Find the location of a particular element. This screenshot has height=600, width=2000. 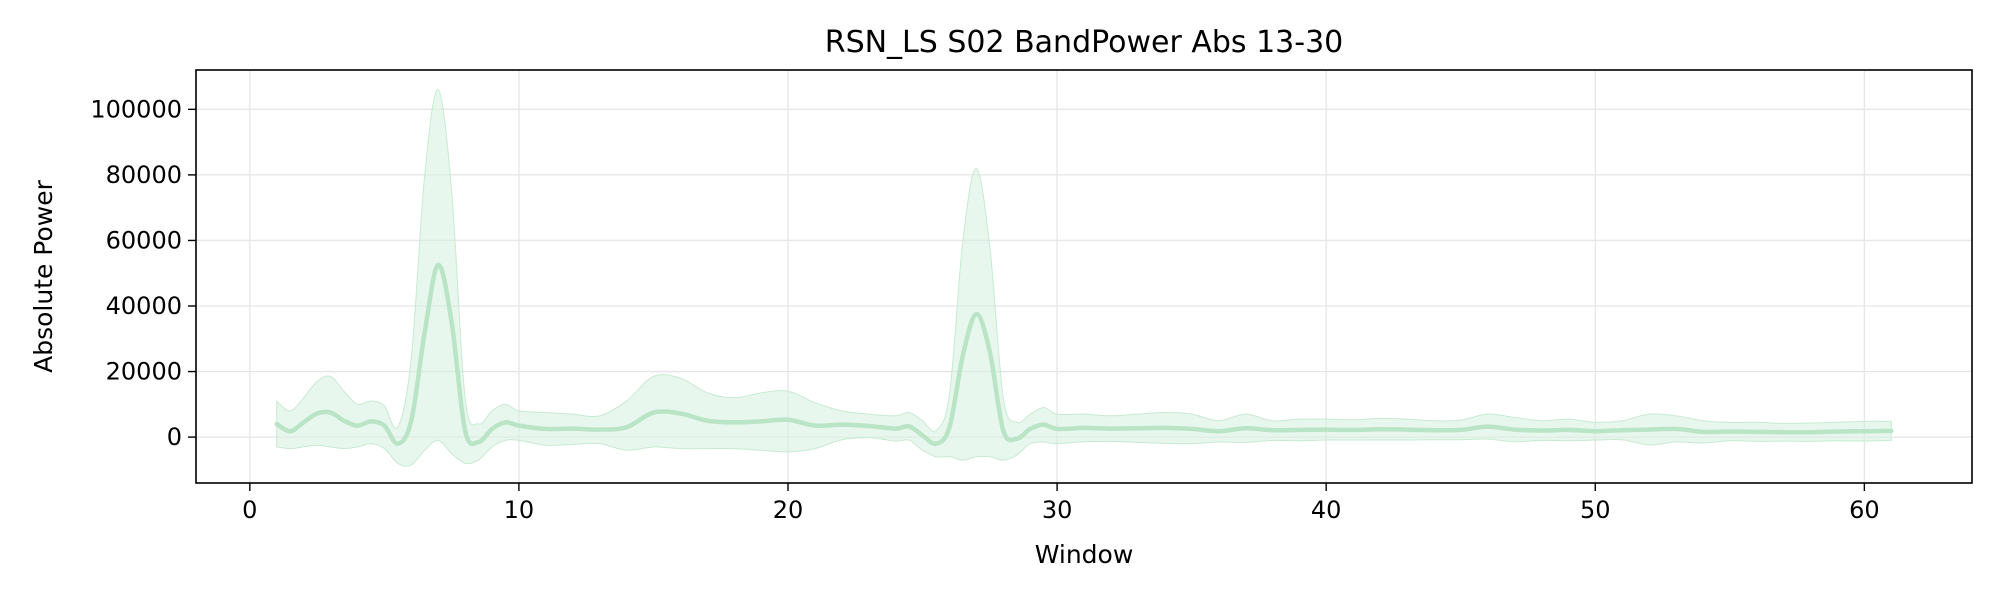

x-tick-label: 30 is located at coordinates (1057, 510).